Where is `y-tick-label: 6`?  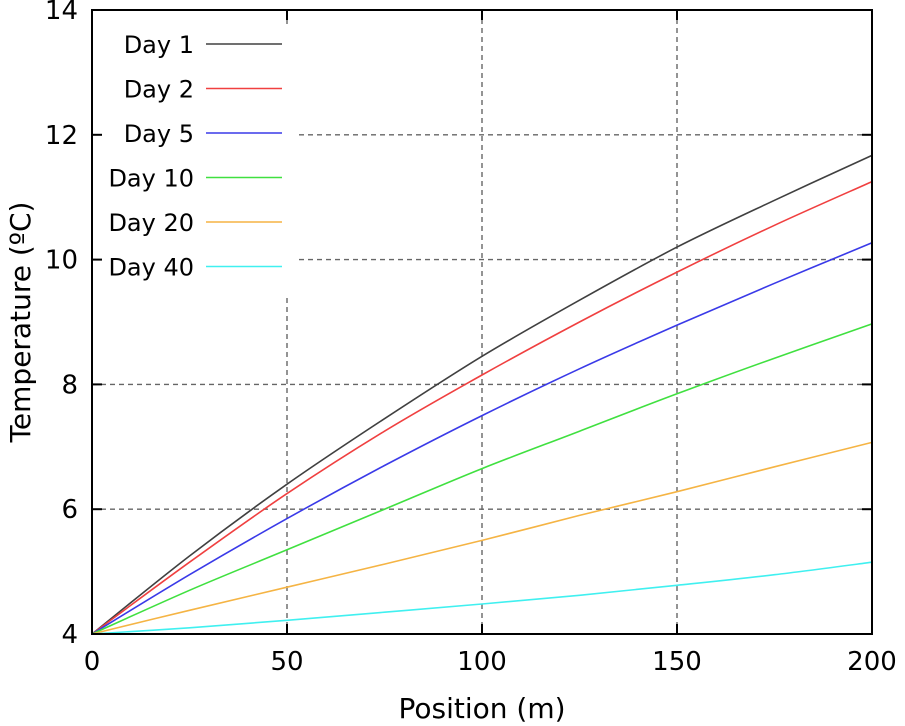 y-tick-label: 6 is located at coordinates (69, 510).